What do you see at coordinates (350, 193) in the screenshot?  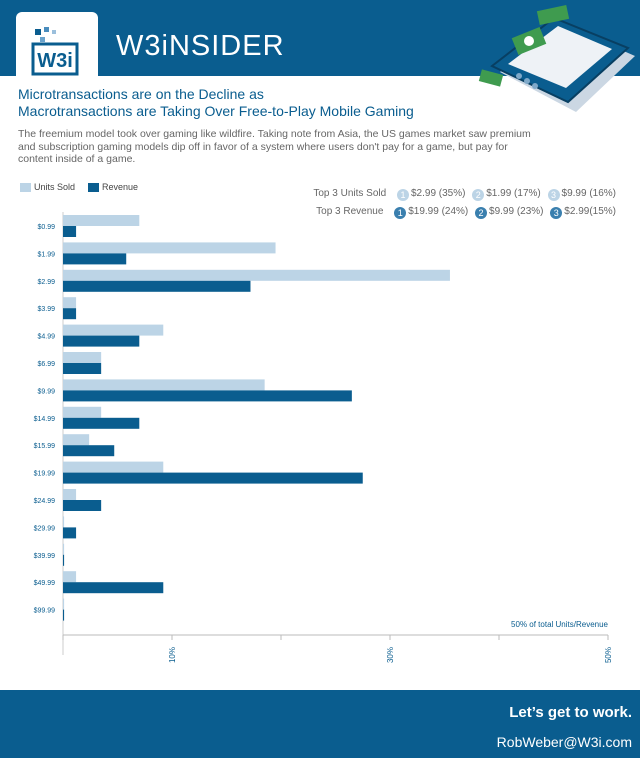 I see `top3-units-label: Top 3 Units Sold` at bounding box center [350, 193].